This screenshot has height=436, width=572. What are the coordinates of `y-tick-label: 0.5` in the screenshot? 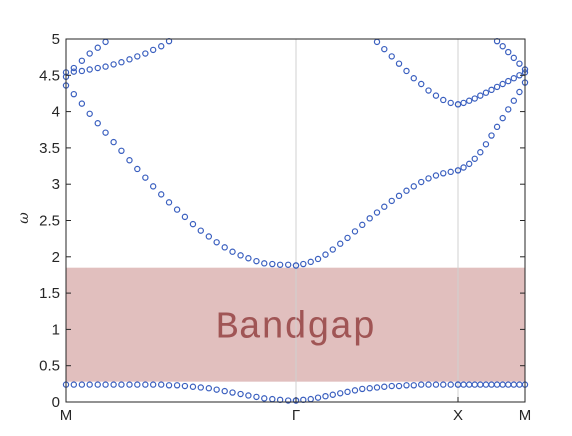 It's located at (49, 366).